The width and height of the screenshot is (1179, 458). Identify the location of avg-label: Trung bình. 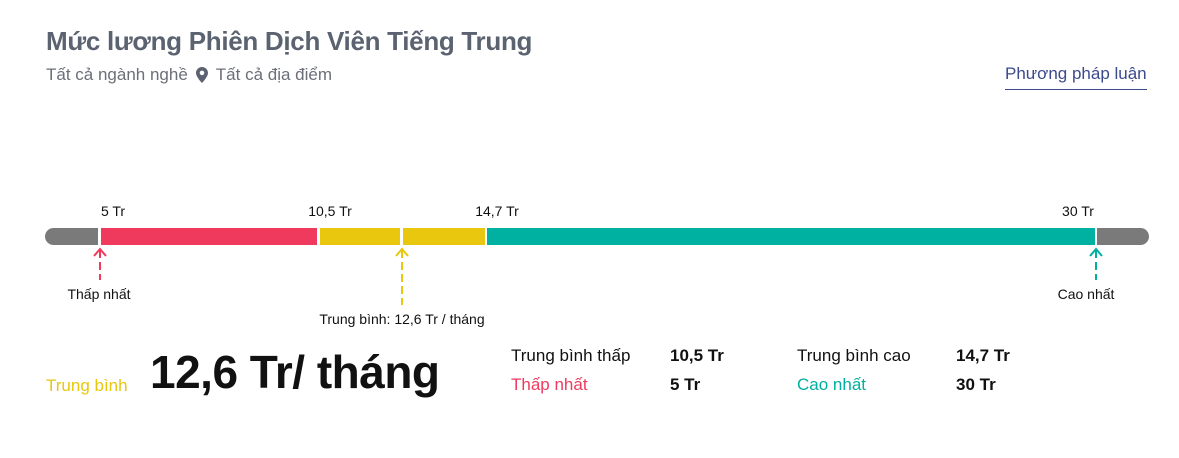
(87, 385).